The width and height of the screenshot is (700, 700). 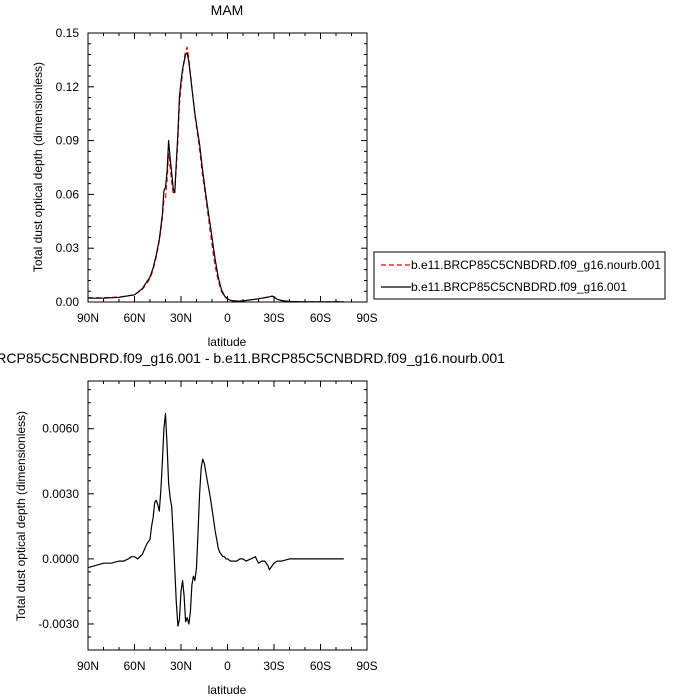 I want to click on bottom-x-tick-label: 0, so click(x=227, y=666).